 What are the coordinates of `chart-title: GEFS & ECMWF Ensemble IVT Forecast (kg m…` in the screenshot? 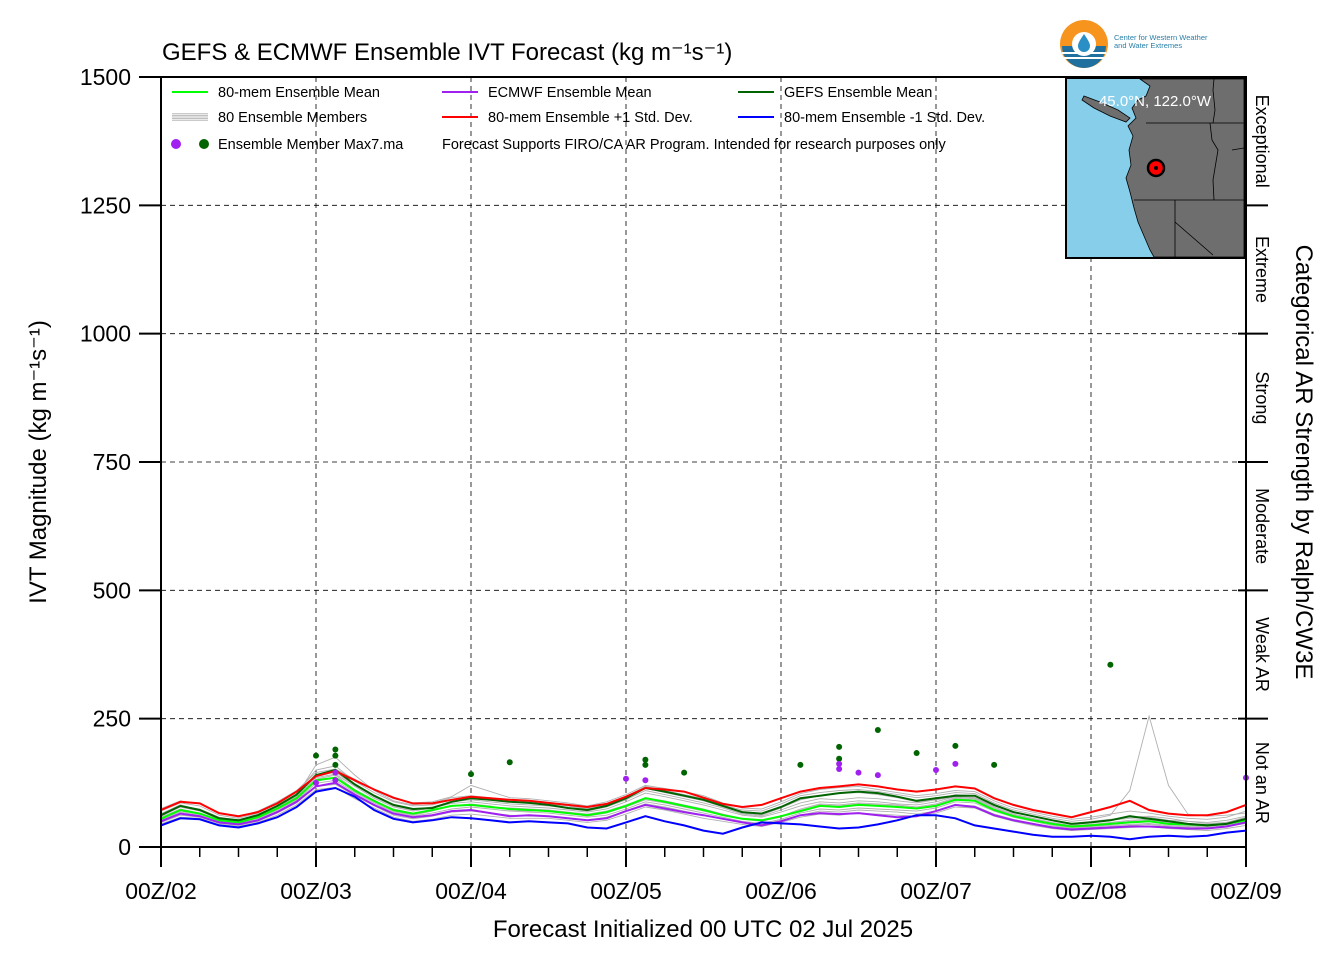 It's located at (447, 52).